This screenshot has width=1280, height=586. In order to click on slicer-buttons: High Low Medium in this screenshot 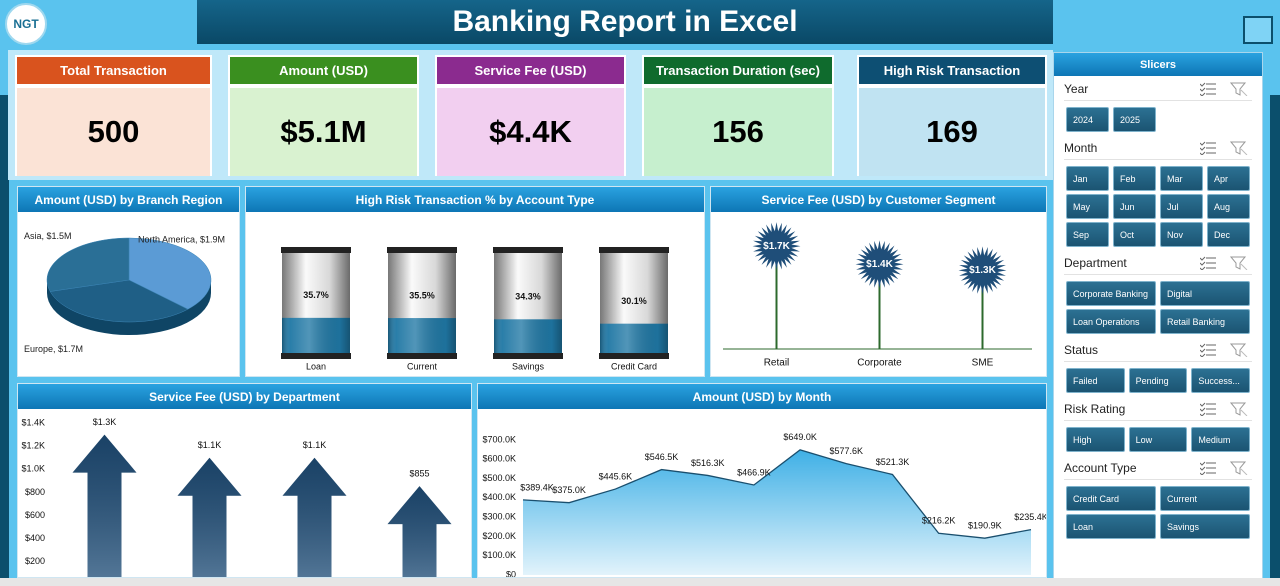, I will do `click(1158, 439)`.